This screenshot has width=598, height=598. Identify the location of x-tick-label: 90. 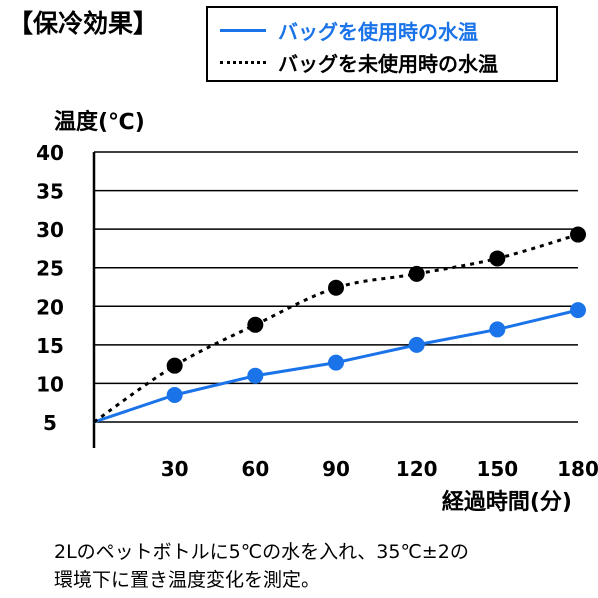
(336, 469).